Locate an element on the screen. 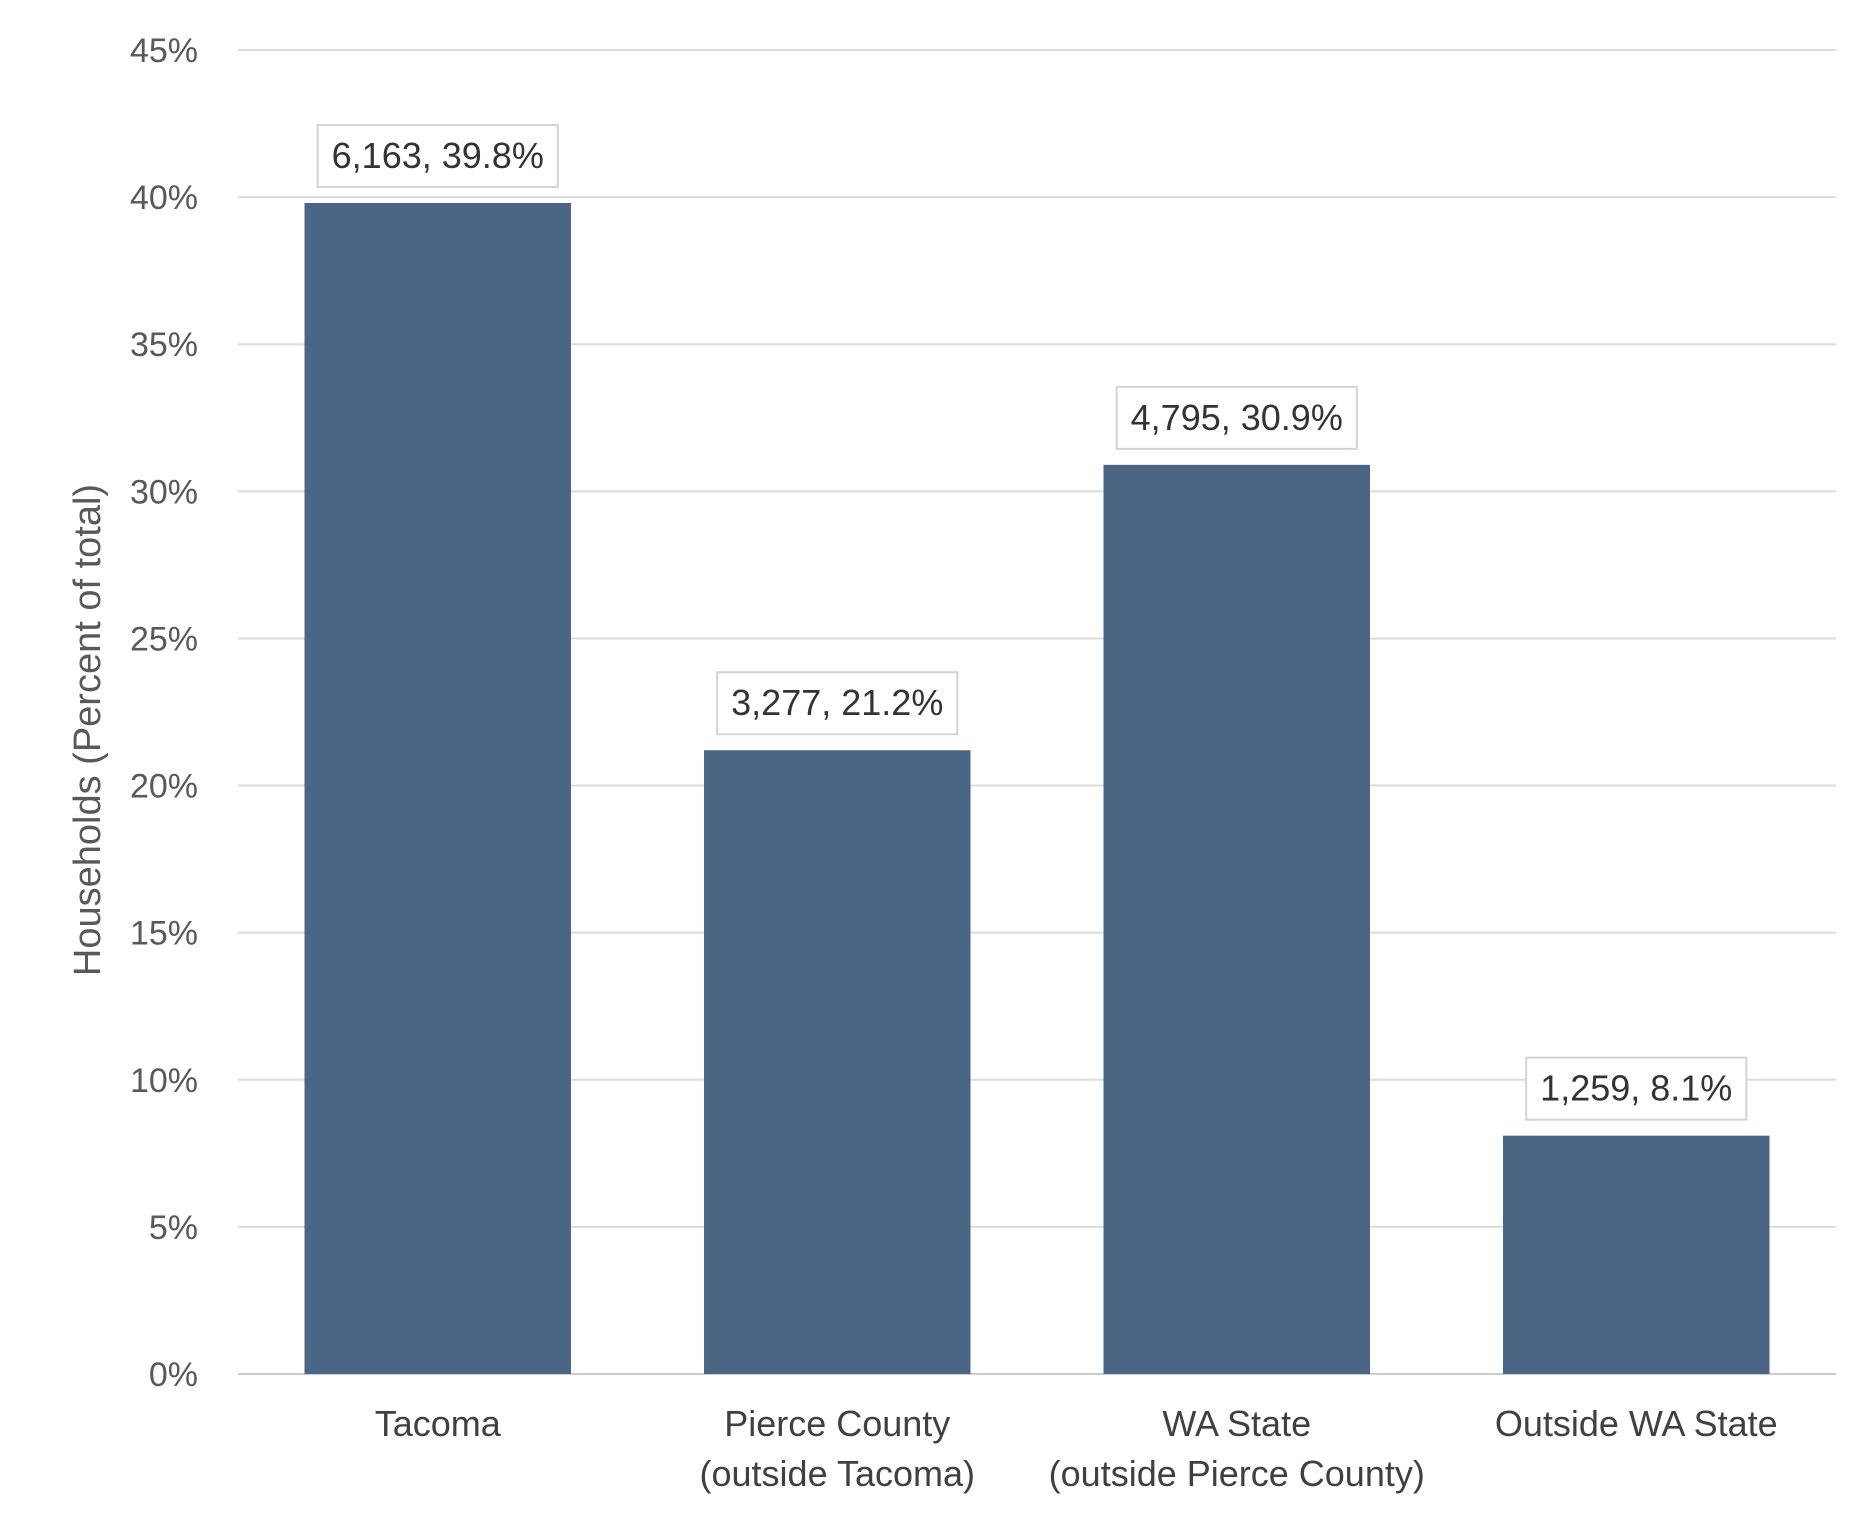 The width and height of the screenshot is (1869, 1518). data-label: 4,795, 30.9% is located at coordinates (1237, 417).